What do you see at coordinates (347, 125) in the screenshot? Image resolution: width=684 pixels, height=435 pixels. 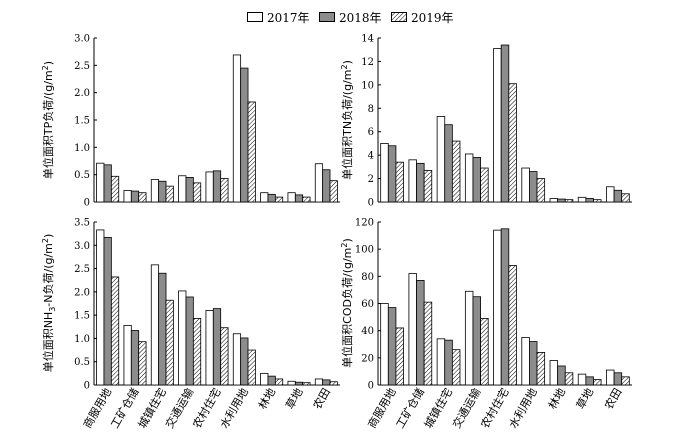 I see `y-axis-title-part: 单位面积TN负荷/(g/m` at bounding box center [347, 125].